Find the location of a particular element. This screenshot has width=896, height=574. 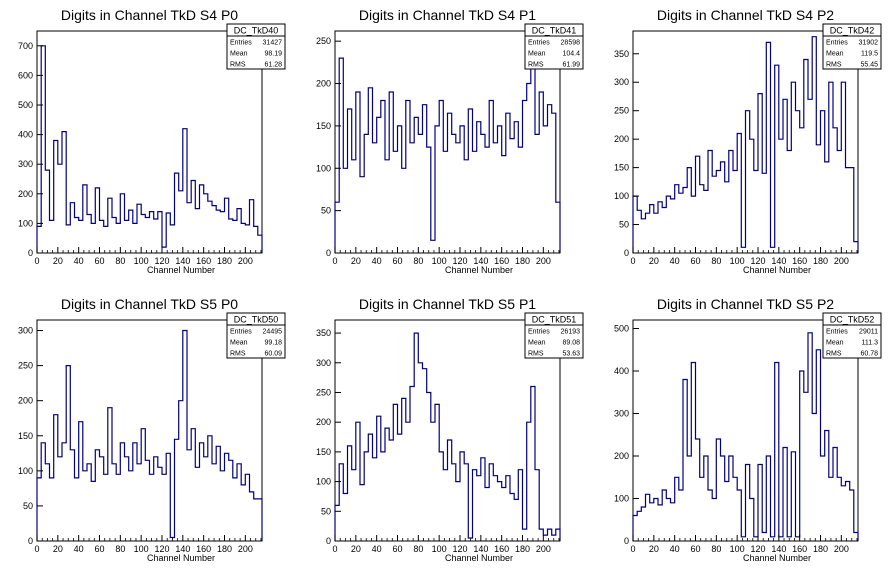

stats-value: 61.99 is located at coordinates (571, 65).